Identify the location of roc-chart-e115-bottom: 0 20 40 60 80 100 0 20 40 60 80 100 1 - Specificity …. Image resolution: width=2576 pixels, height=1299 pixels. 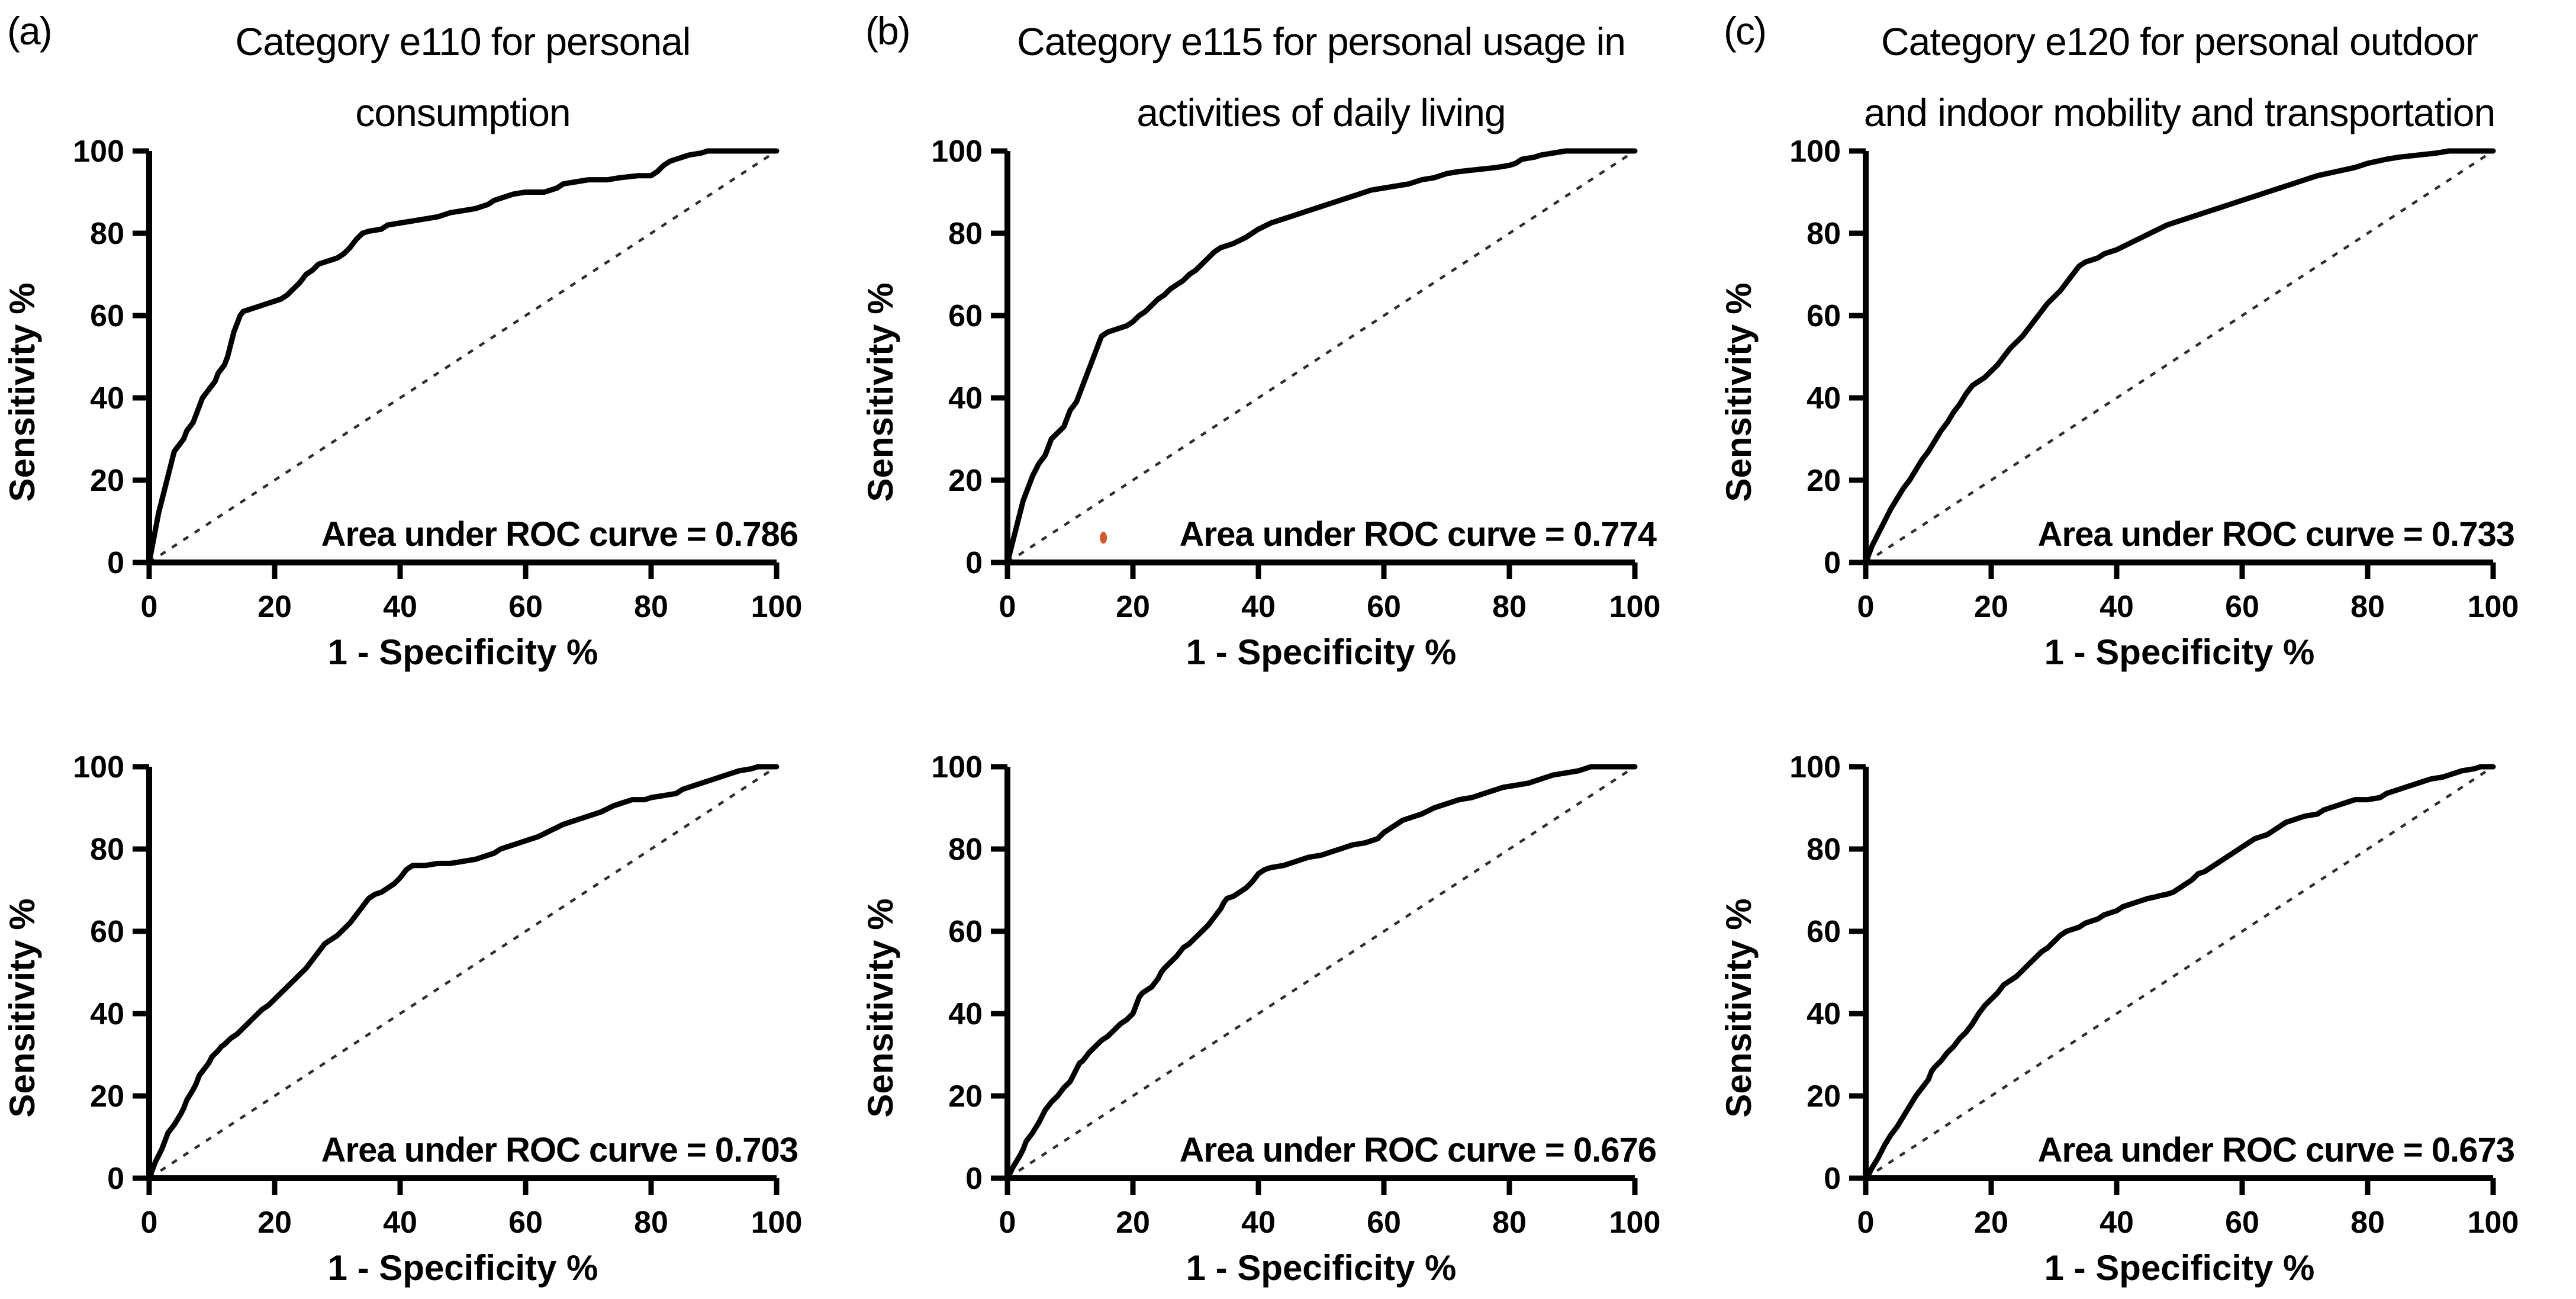
(1261, 1019).